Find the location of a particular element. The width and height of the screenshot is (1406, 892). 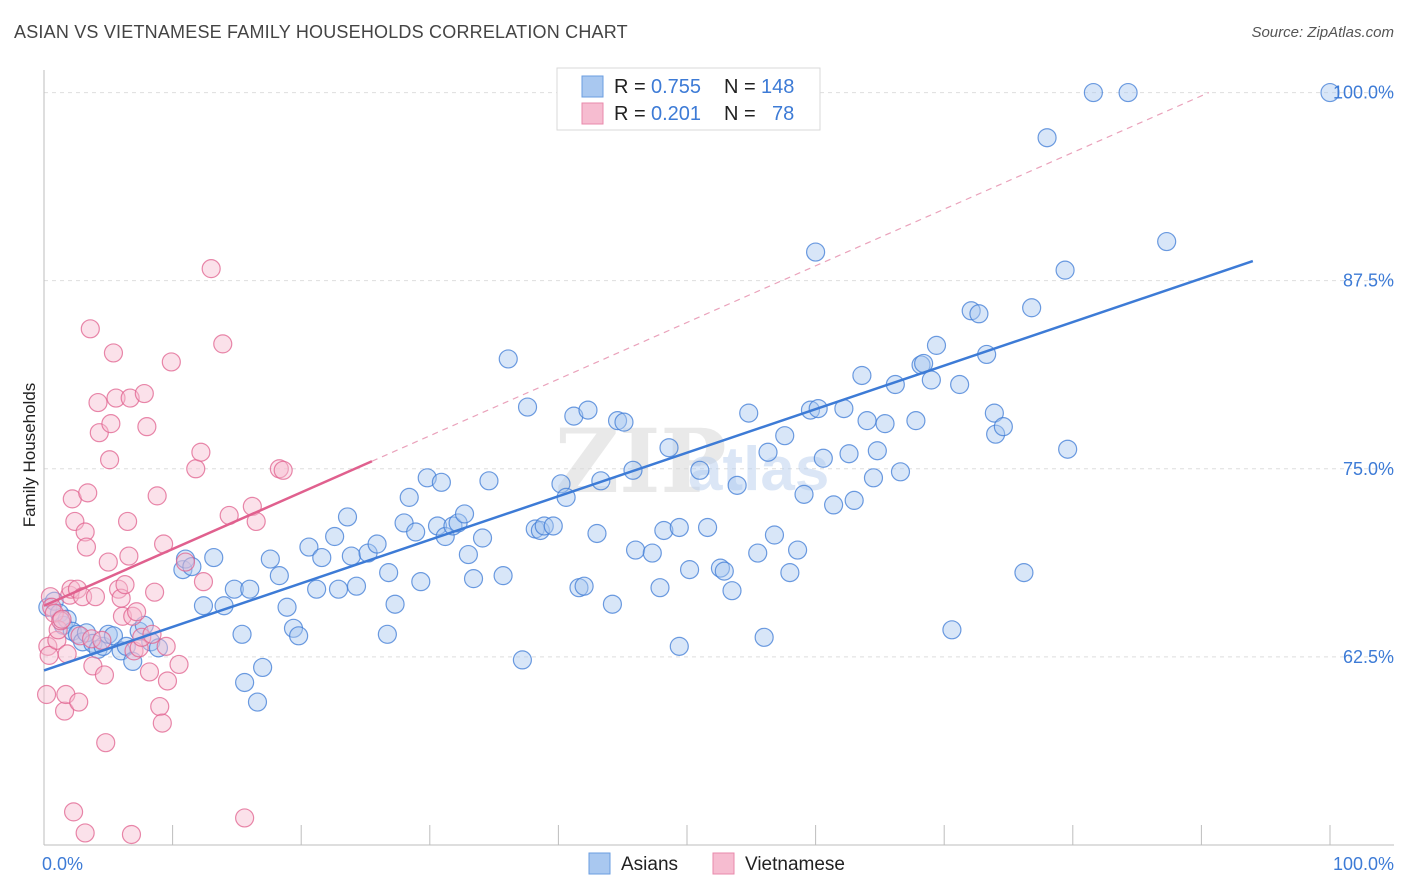

legend-r-value-asians: 0.755 is located at coordinates (676, 87).